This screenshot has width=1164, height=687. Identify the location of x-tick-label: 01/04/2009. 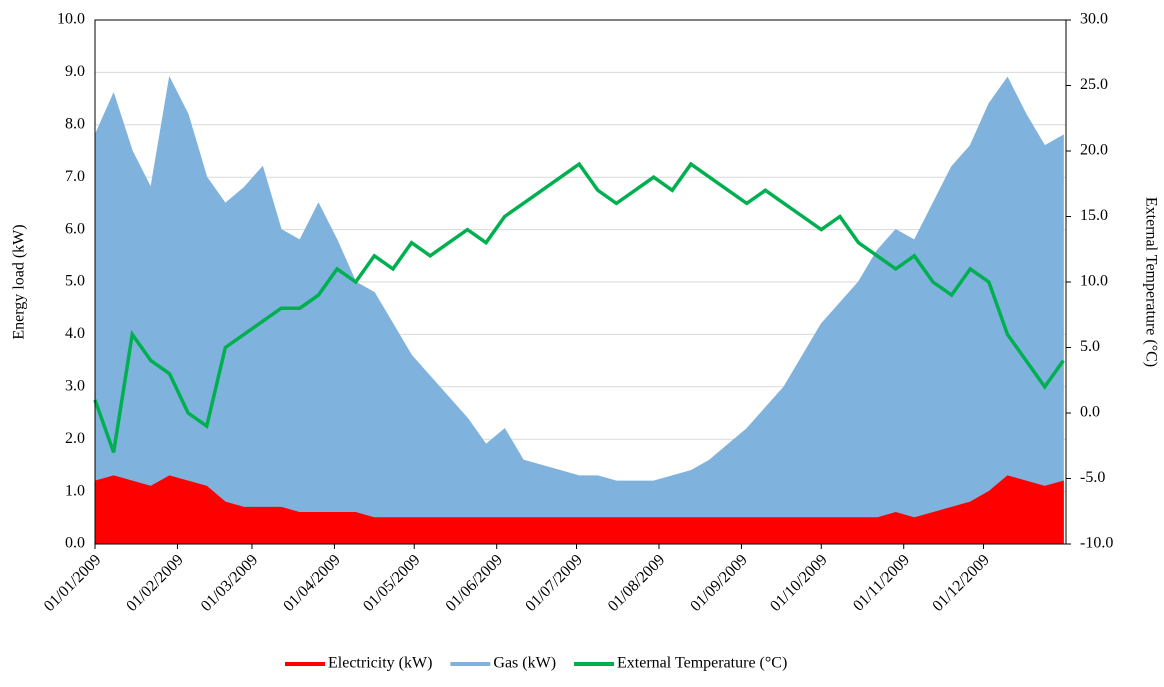
(312, 583).